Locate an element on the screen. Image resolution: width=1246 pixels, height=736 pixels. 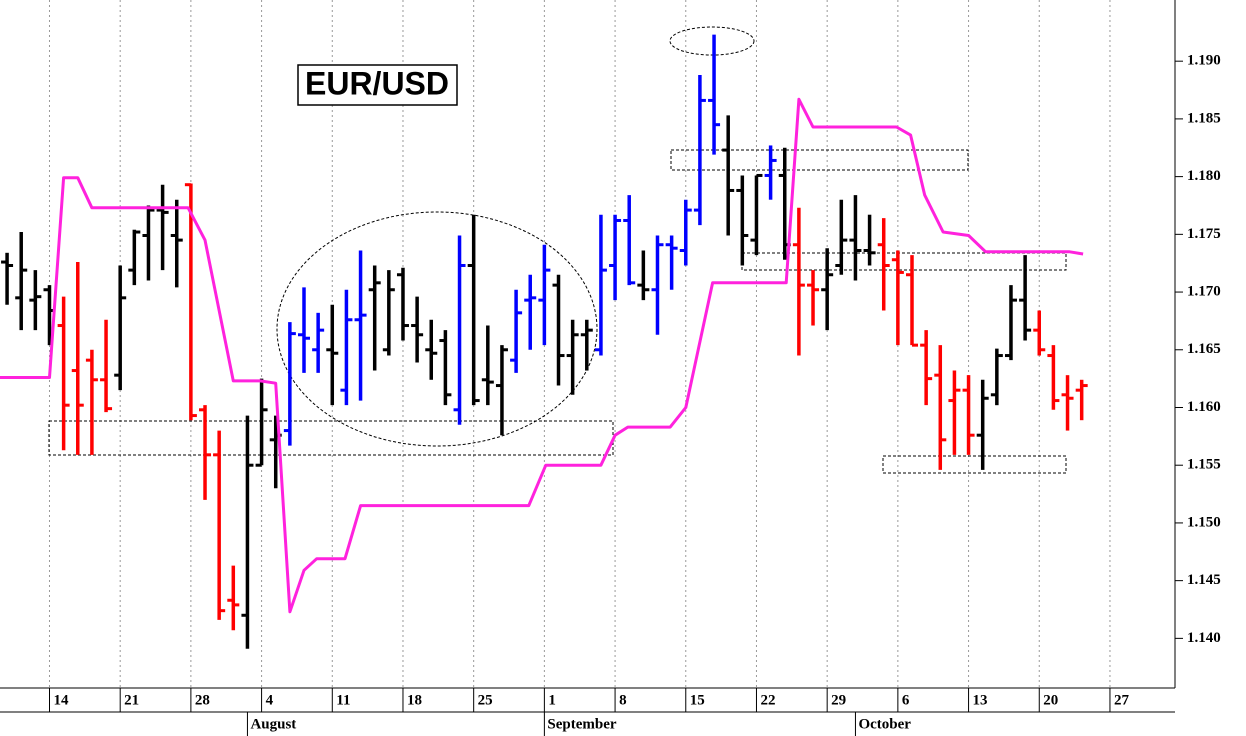
title-box is located at coordinates (377, 85).